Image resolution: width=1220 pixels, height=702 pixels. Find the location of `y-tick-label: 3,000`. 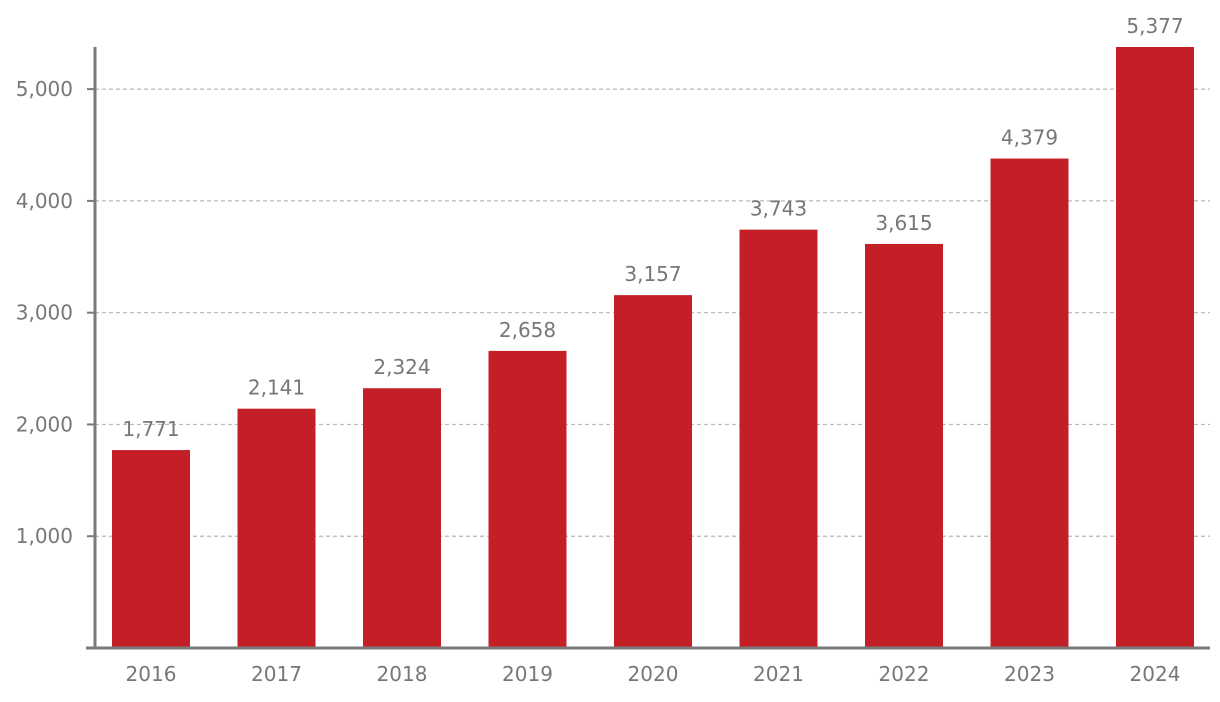

y-tick-label: 3,000 is located at coordinates (44, 313).